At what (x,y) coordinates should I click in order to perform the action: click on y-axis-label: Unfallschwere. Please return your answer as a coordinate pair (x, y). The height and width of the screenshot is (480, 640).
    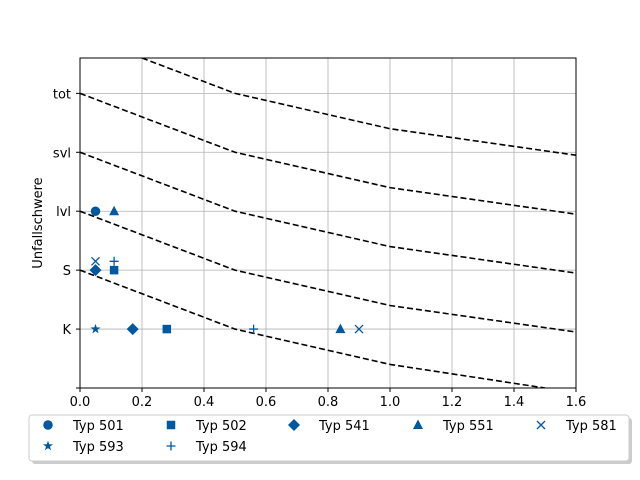
    Looking at the image, I should click on (38, 222).